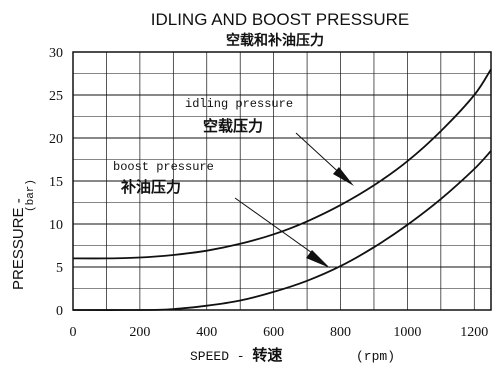 Image resolution: width=493 pixels, height=372 pixels. I want to click on y-tick-labels: 0 5 10 15 20 25 30, so click(56, 182).